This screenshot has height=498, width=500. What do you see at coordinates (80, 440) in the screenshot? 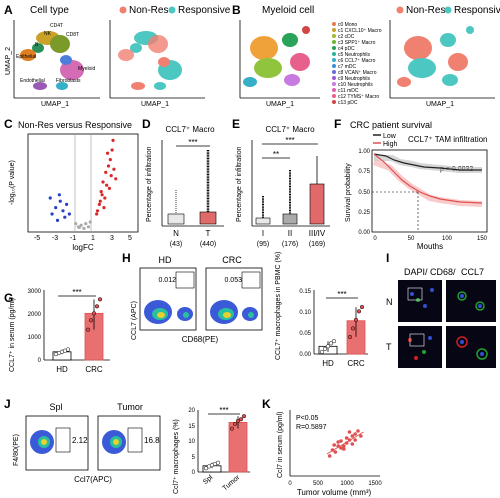
I see `j-gate-spl: 2.12` at bounding box center [80, 440].